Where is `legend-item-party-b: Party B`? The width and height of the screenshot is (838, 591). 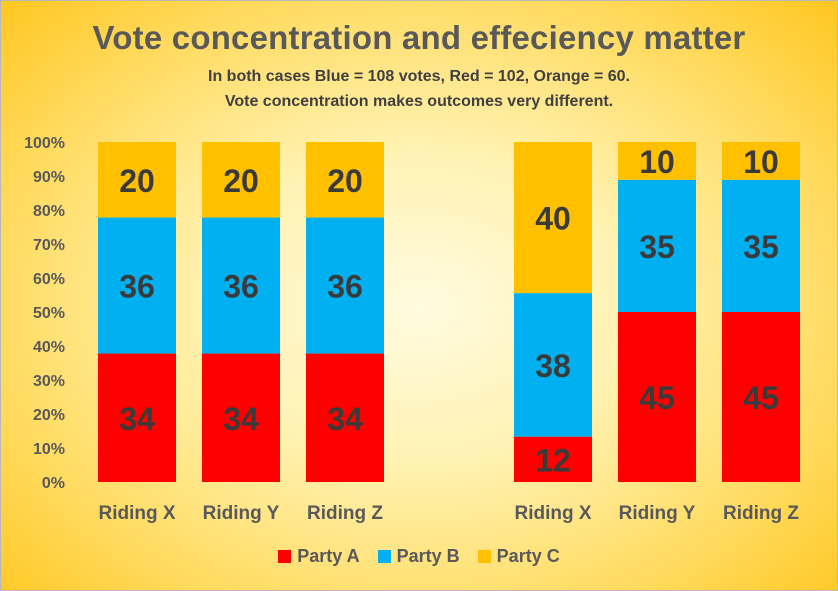 legend-item-party-b: Party B is located at coordinates (418, 556).